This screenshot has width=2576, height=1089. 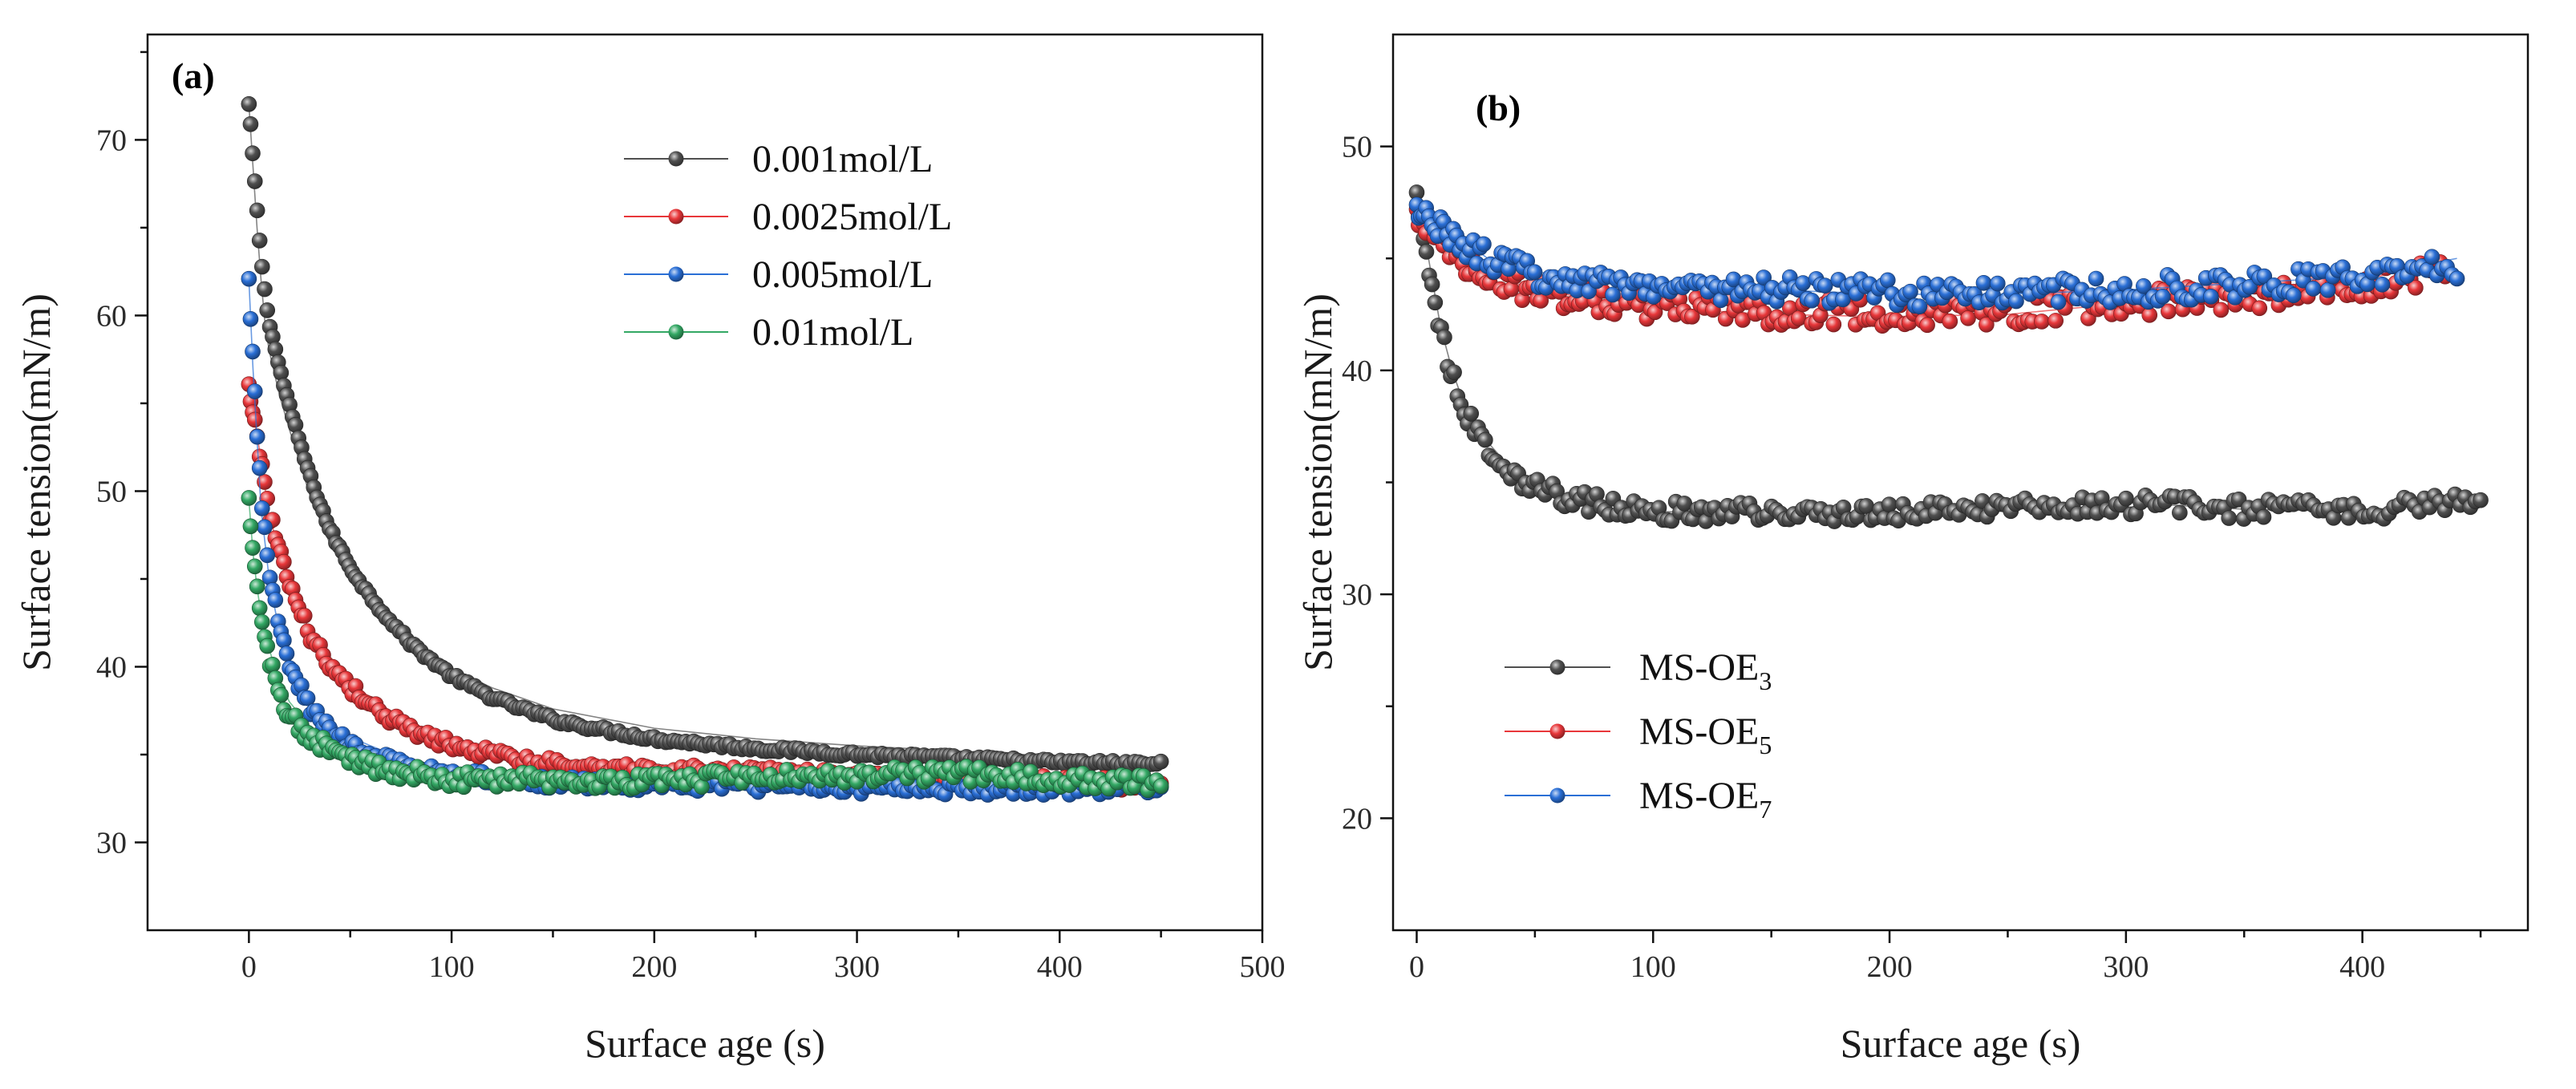 I want to click on x-axis-title: Surface age (s), so click(x=705, y=1043).